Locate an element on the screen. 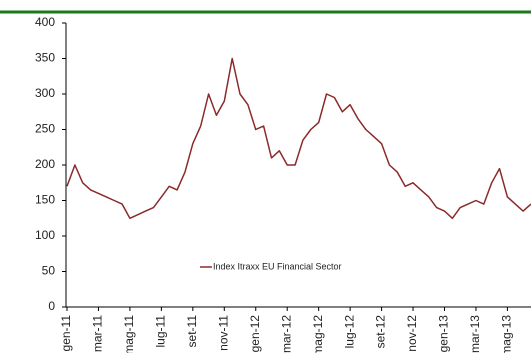 The width and height of the screenshot is (531, 353). x-tick-label: set-11 is located at coordinates (192, 331).